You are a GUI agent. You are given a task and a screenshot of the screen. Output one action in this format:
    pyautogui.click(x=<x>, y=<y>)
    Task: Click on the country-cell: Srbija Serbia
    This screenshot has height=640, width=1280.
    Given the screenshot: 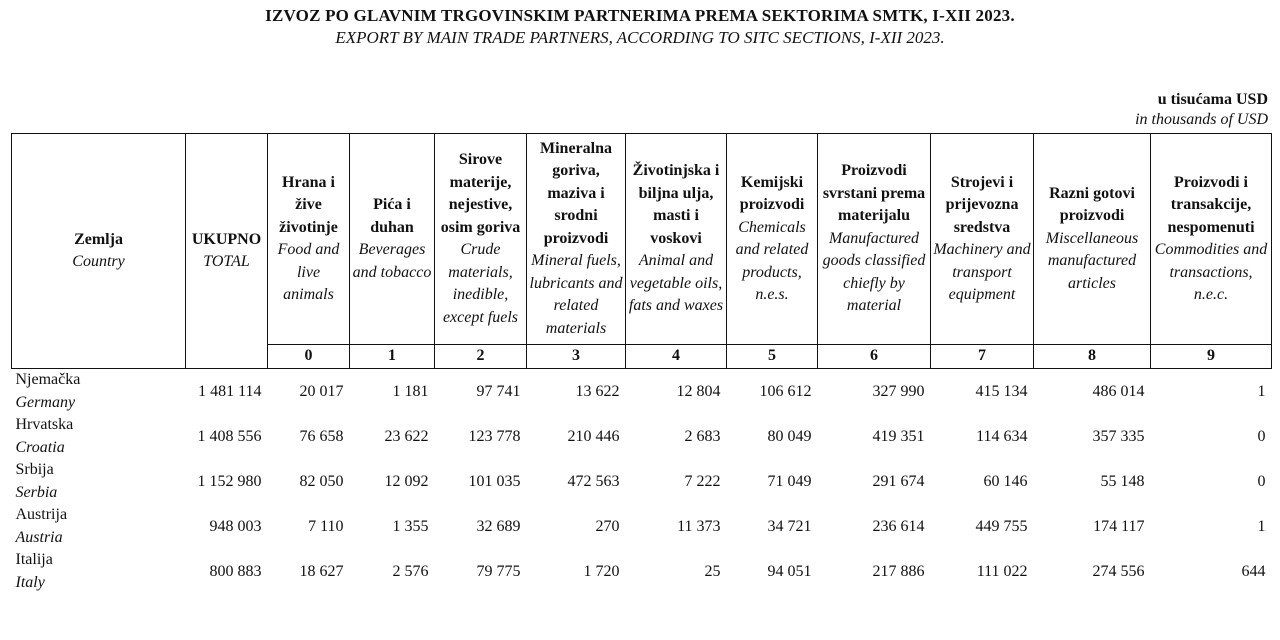 What is the action you would take?
    pyautogui.click(x=99, y=481)
    